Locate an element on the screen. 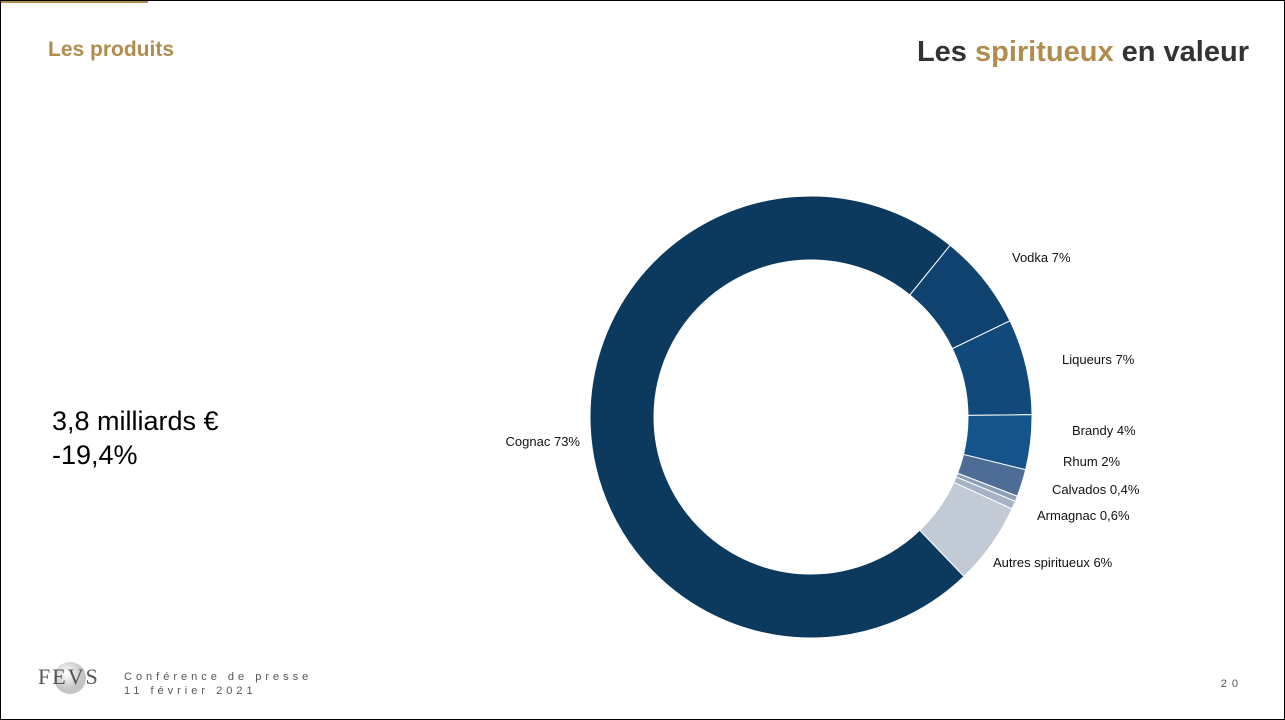  kpi-amount: 3,8 milliards € is located at coordinates (135, 421).